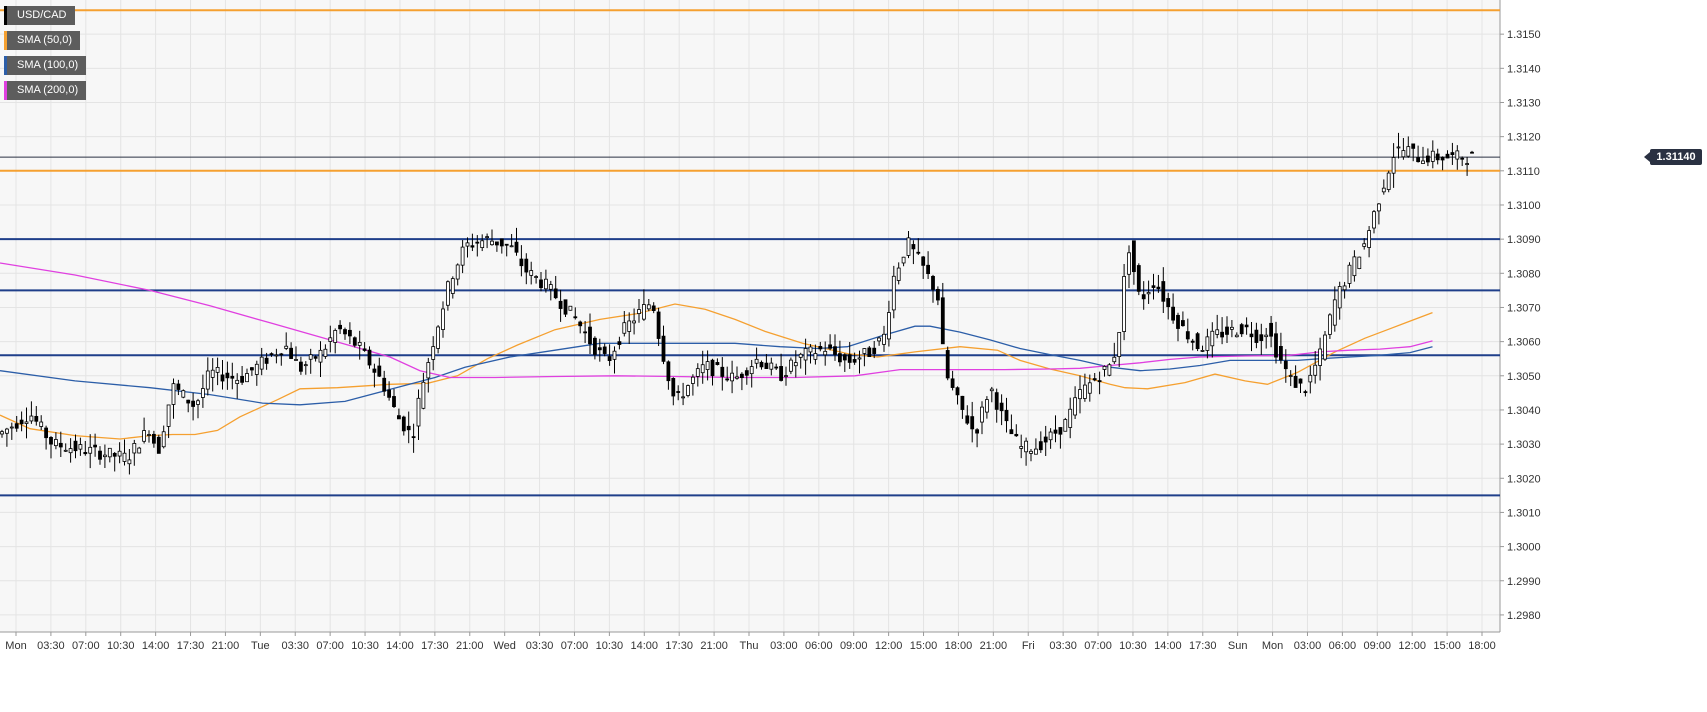 This screenshot has height=712, width=1707. Describe the element at coordinates (994, 646) in the screenshot. I see `x-tick-label: 21:00` at that location.